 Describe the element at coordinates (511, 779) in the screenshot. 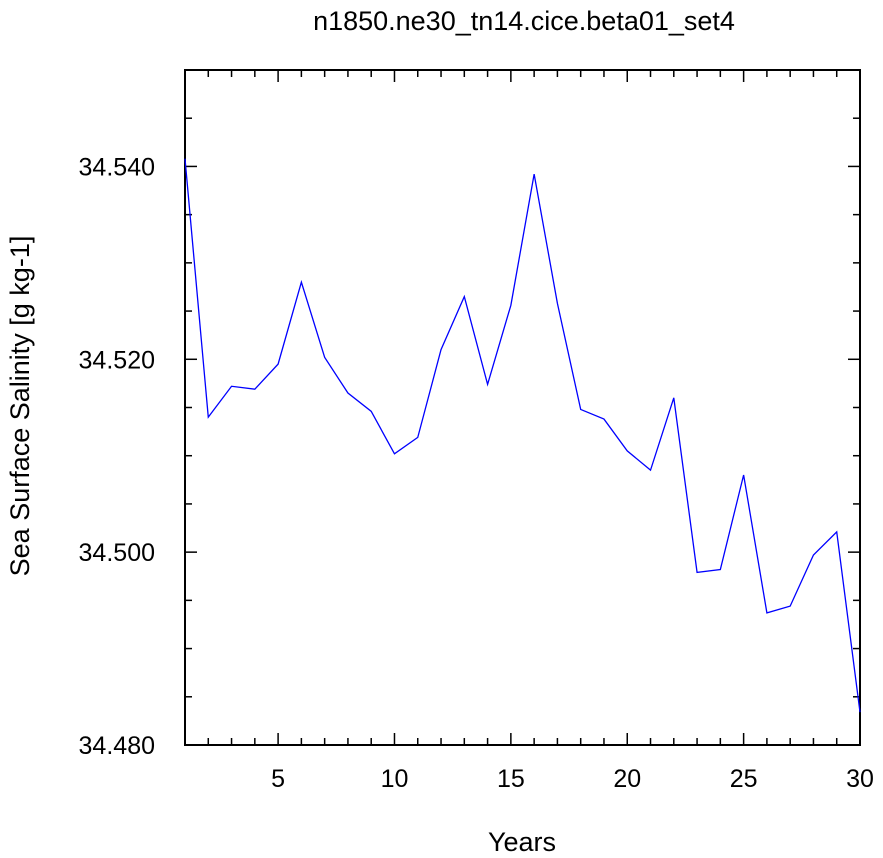

I see `x-tick-label: 15` at that location.